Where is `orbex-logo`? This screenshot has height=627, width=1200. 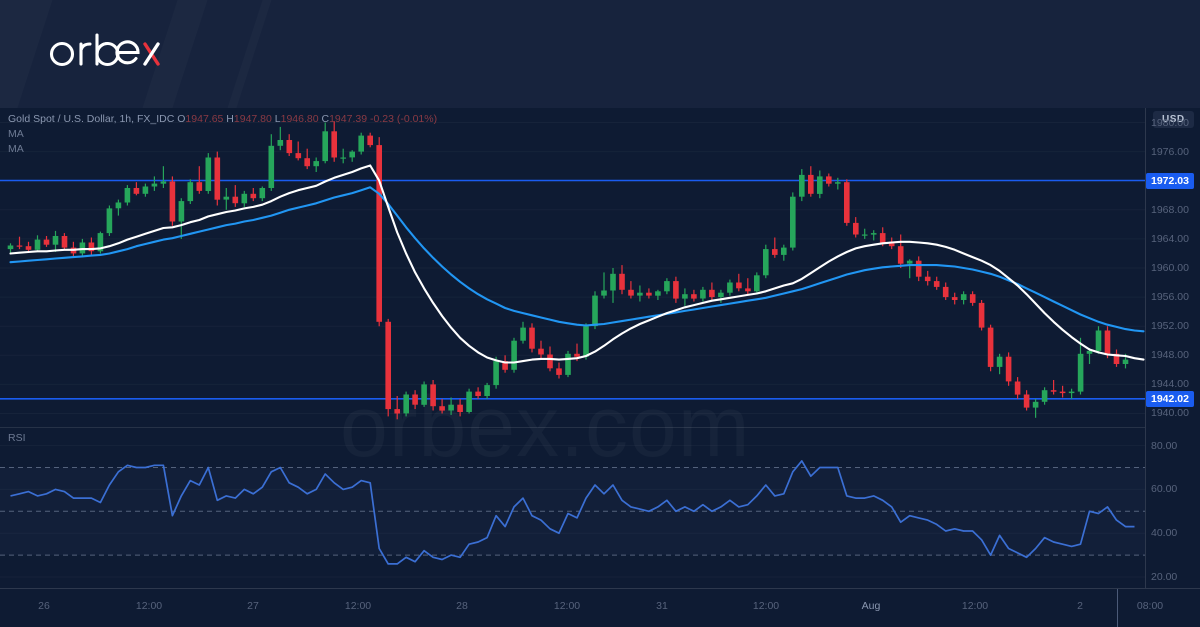 orbex-logo is located at coordinates (107, 50).